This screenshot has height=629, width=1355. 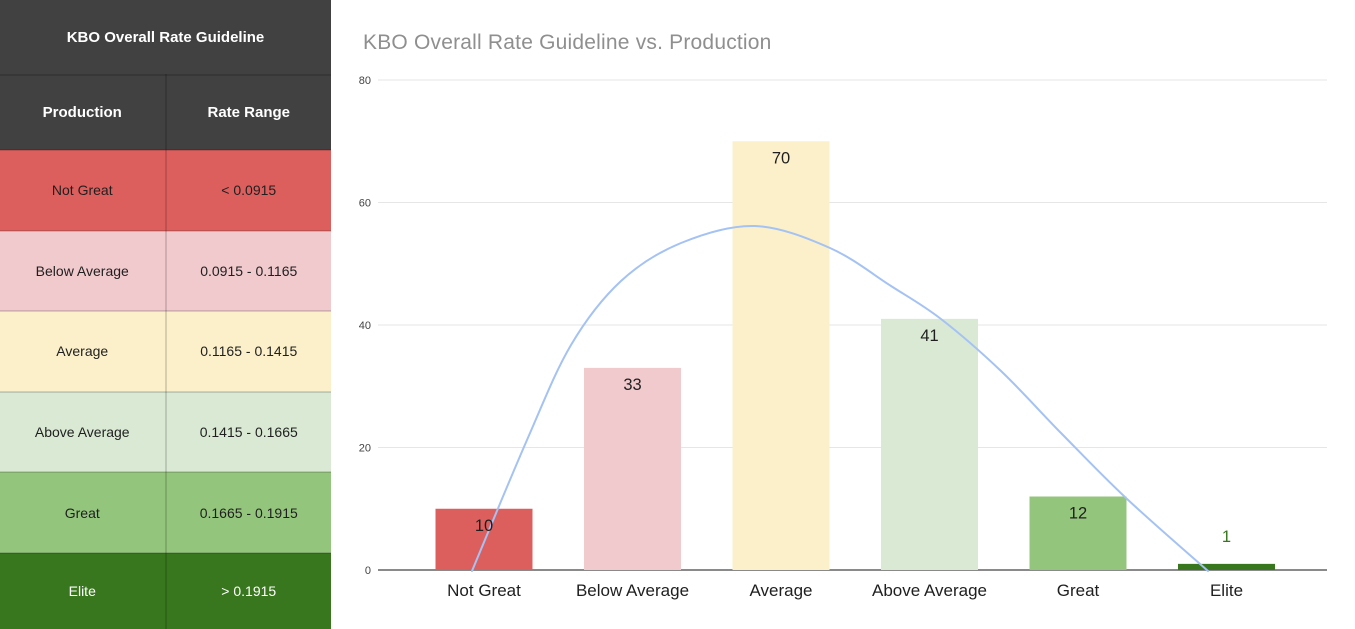 I want to click on bar-great, so click(x=1078, y=533).